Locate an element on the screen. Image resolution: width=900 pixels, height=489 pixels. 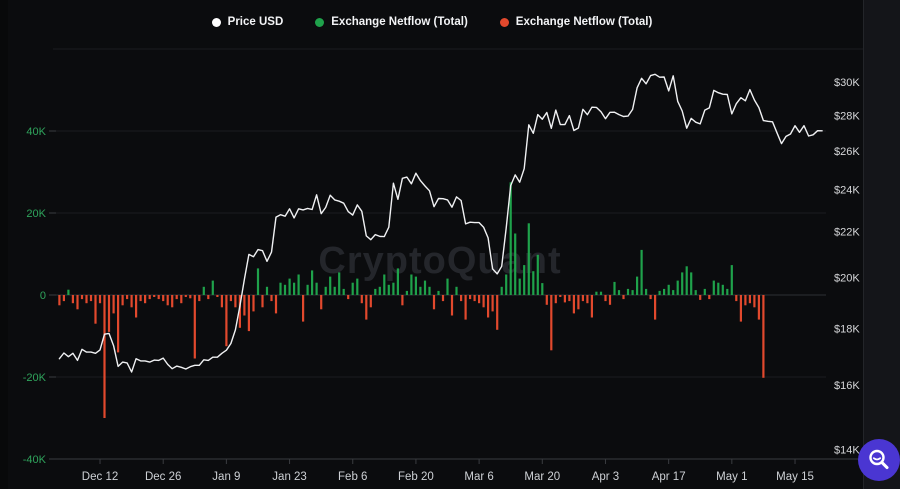
x-axis-label: Mar 6 is located at coordinates (478, 477).